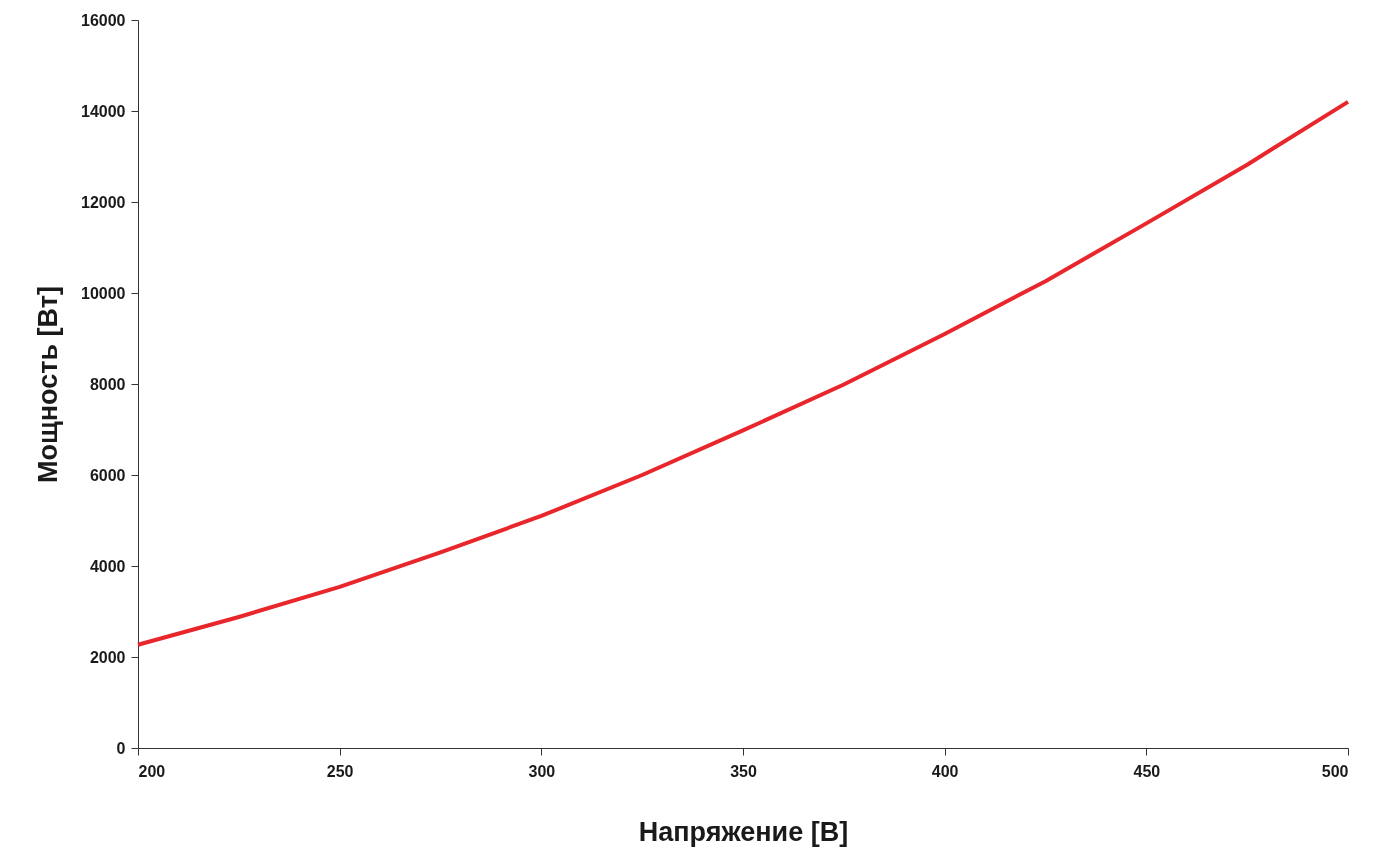 The image size is (1384, 865). What do you see at coordinates (340, 771) in the screenshot?
I see `x-tick-label: 250` at bounding box center [340, 771].